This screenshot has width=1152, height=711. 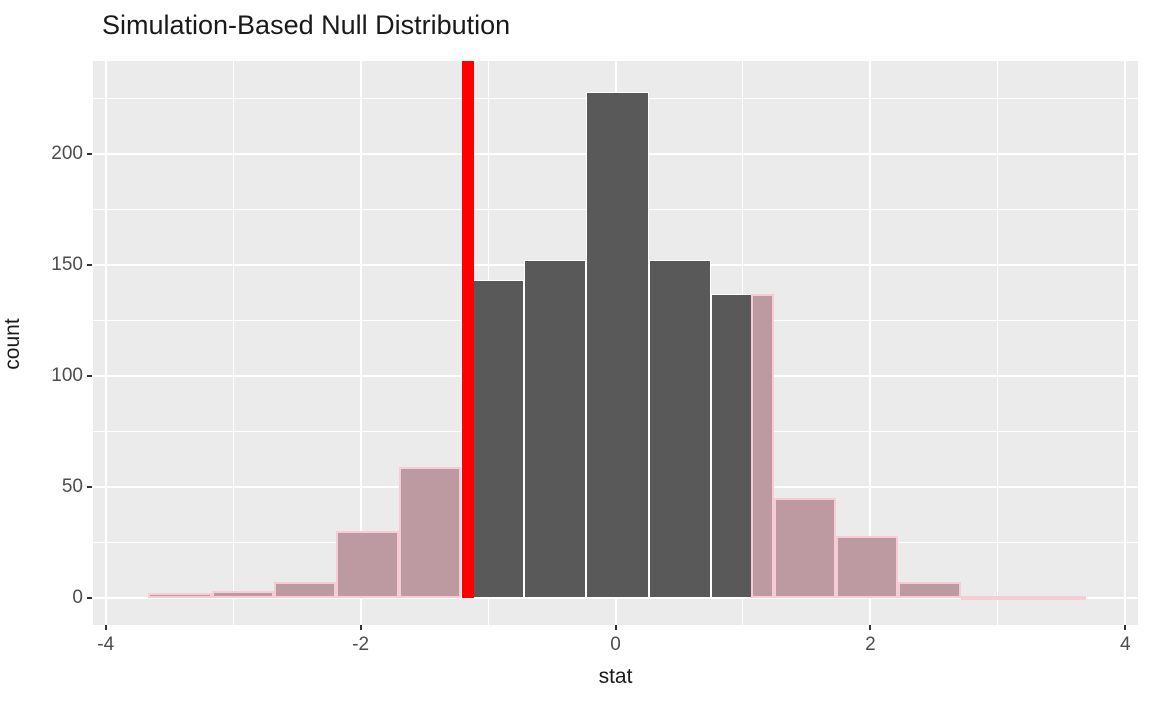 What do you see at coordinates (762, 445) in the screenshot?
I see `shaded-bar-overlay` at bounding box center [762, 445].